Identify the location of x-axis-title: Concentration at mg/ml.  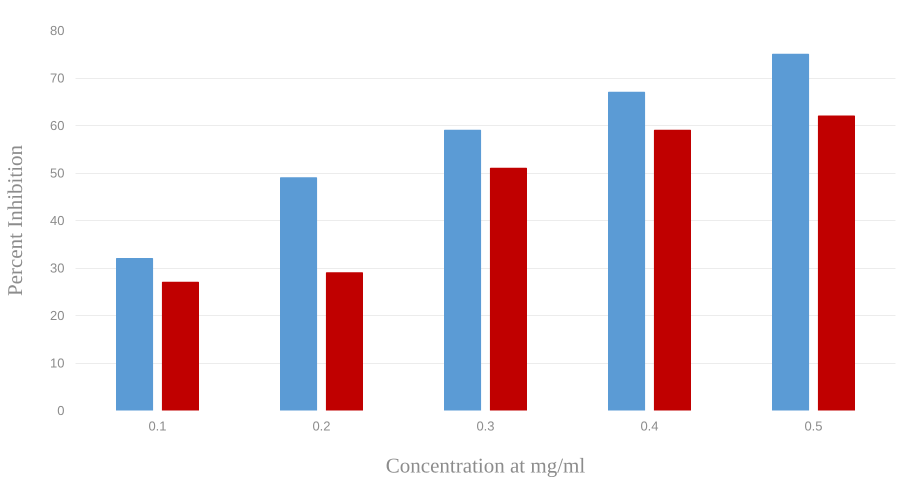
(486, 466).